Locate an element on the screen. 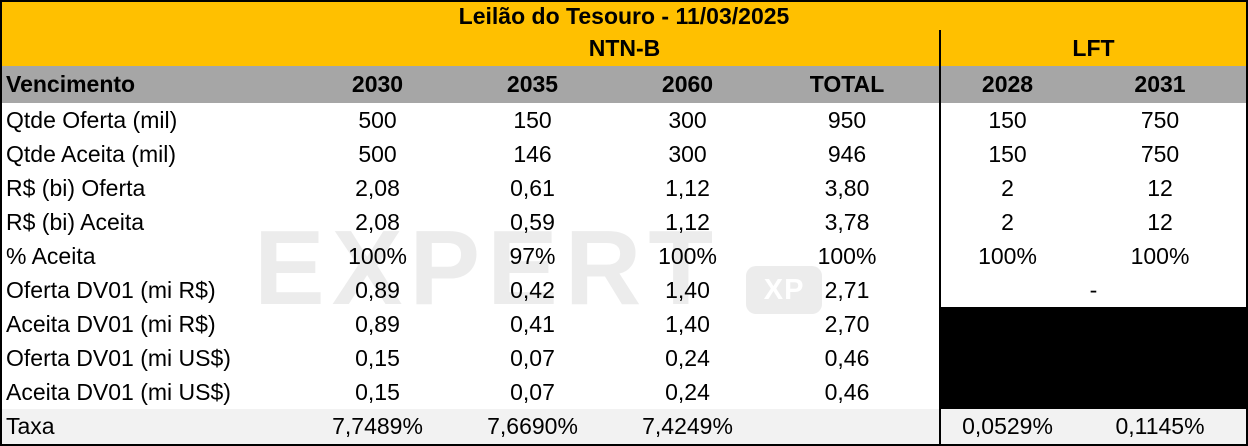 This screenshot has width=1248, height=446. group-header-lft: LFT is located at coordinates (1092, 48).